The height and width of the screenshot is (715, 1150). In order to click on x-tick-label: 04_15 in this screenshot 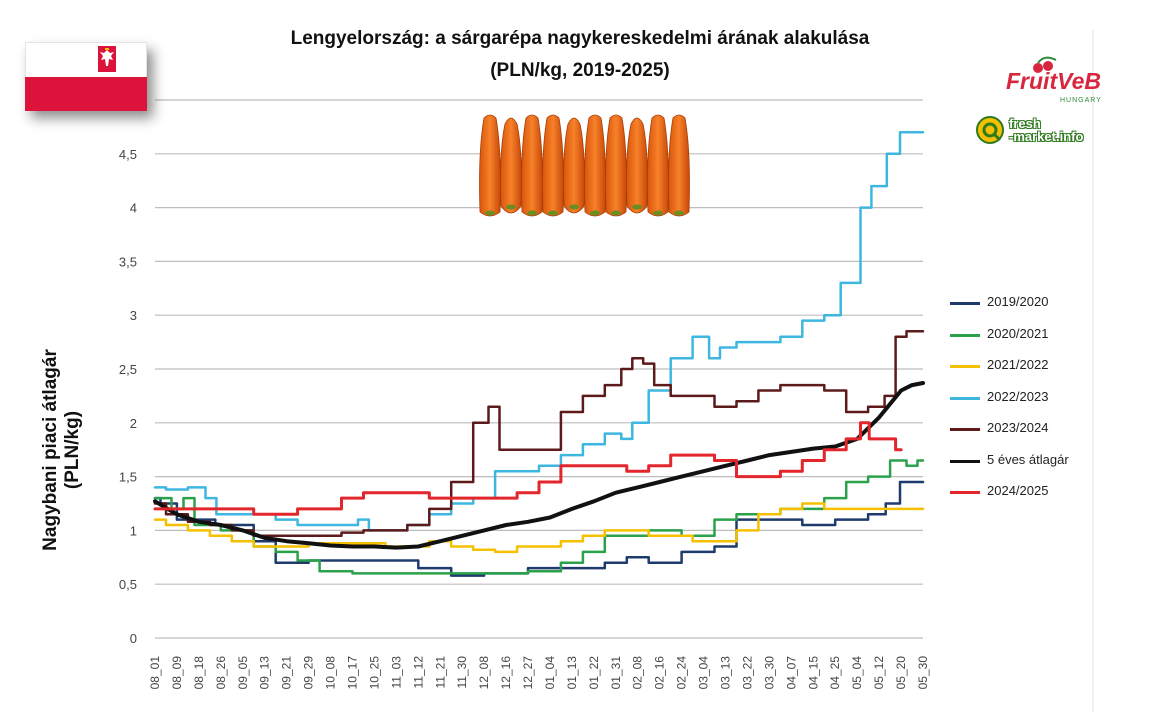, I will do `click(813, 673)`.